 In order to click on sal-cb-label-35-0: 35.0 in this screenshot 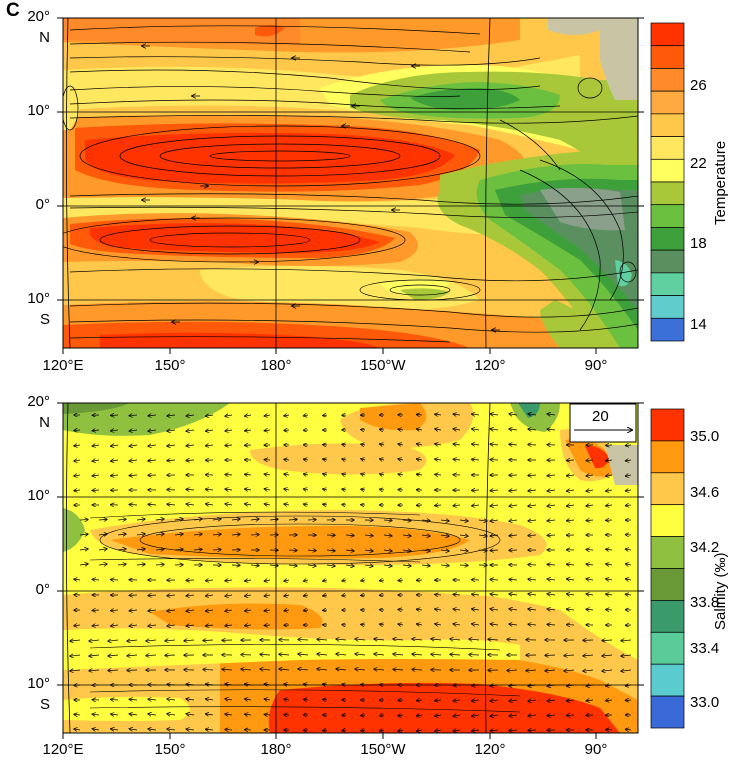, I will do `click(705, 436)`.